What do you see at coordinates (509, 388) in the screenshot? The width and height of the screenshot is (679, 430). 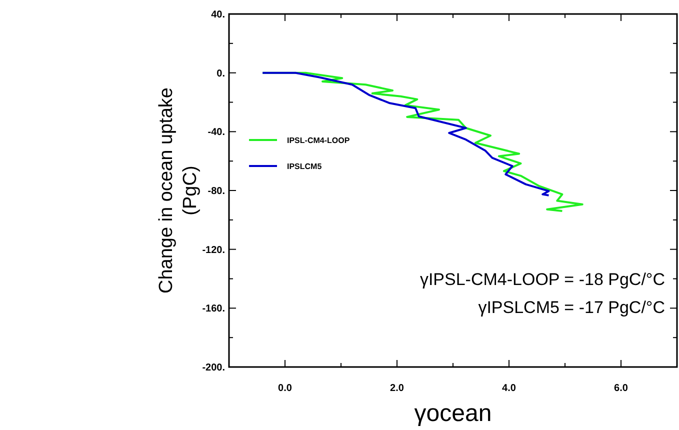 I see `x-tick-label: 4.0` at bounding box center [509, 388].